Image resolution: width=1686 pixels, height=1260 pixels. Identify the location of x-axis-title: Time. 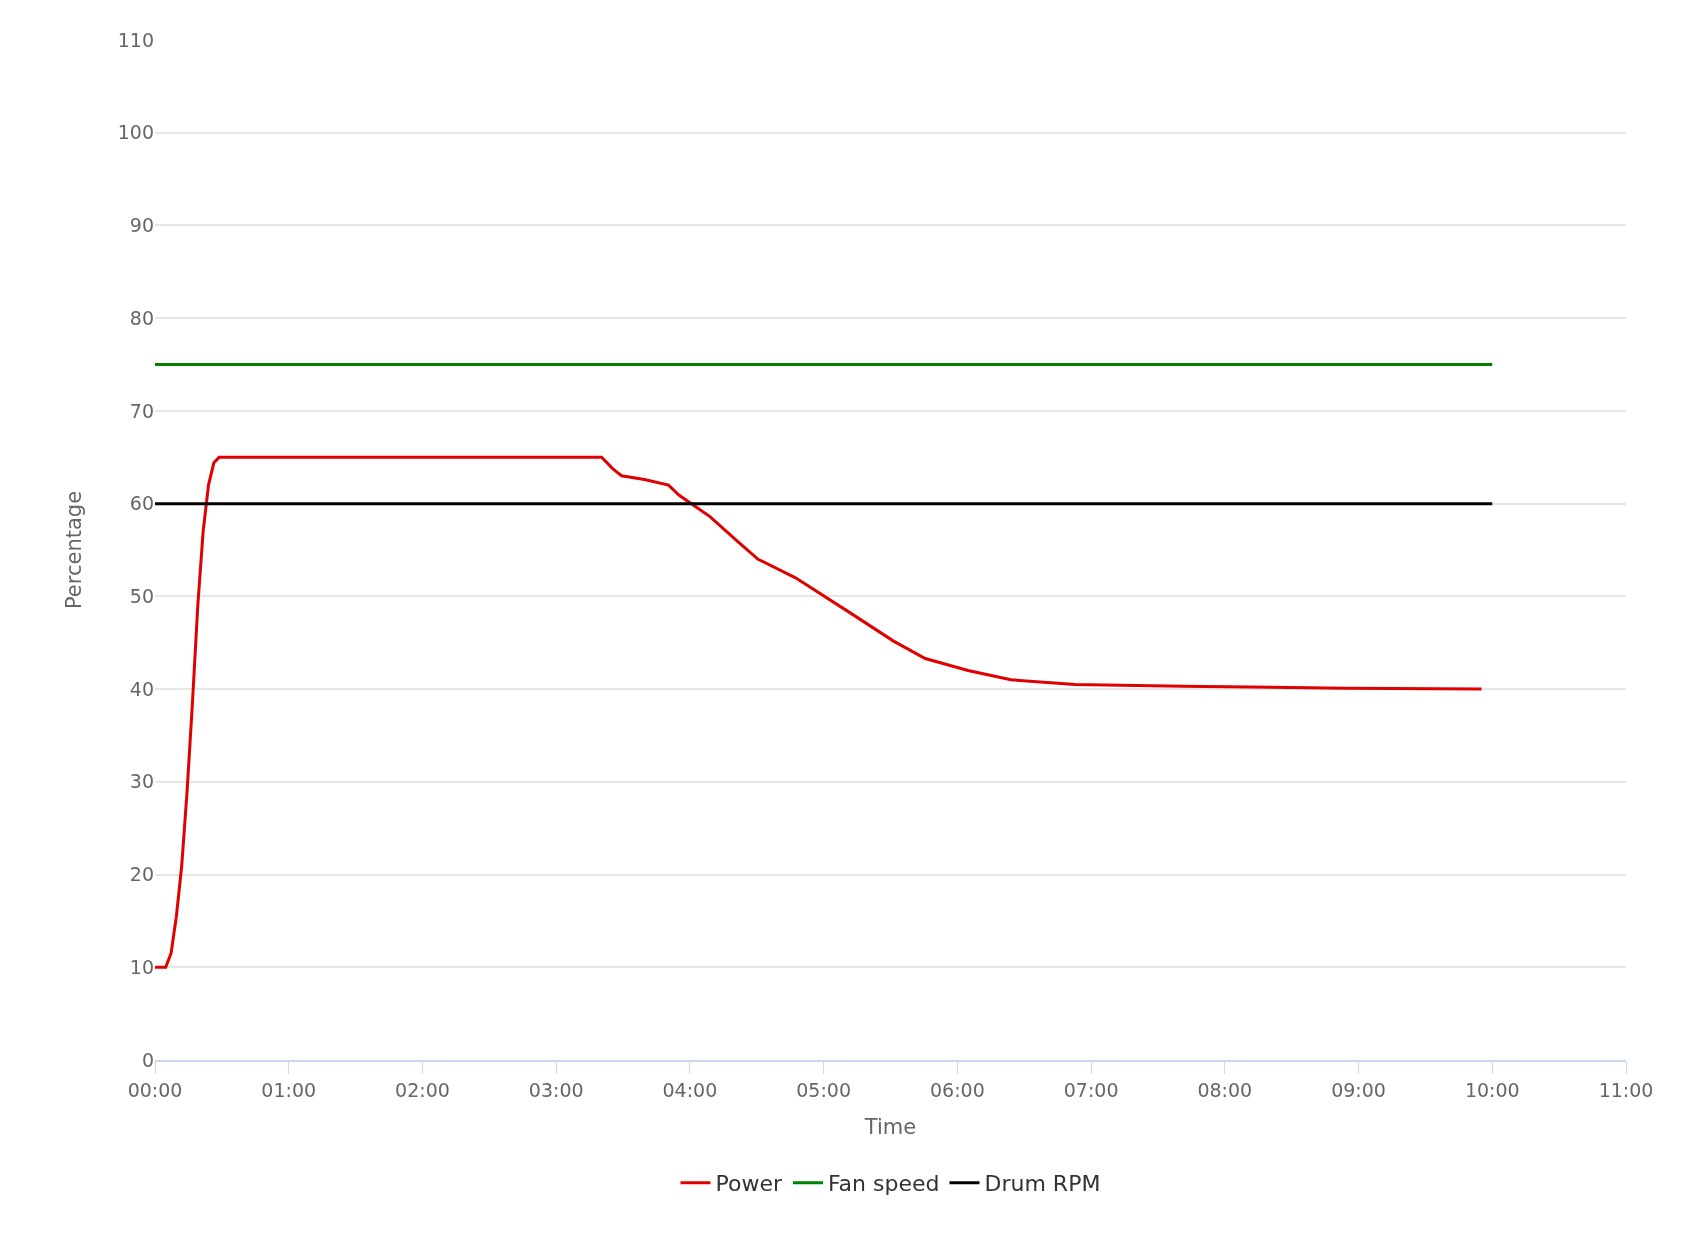
(890, 1127).